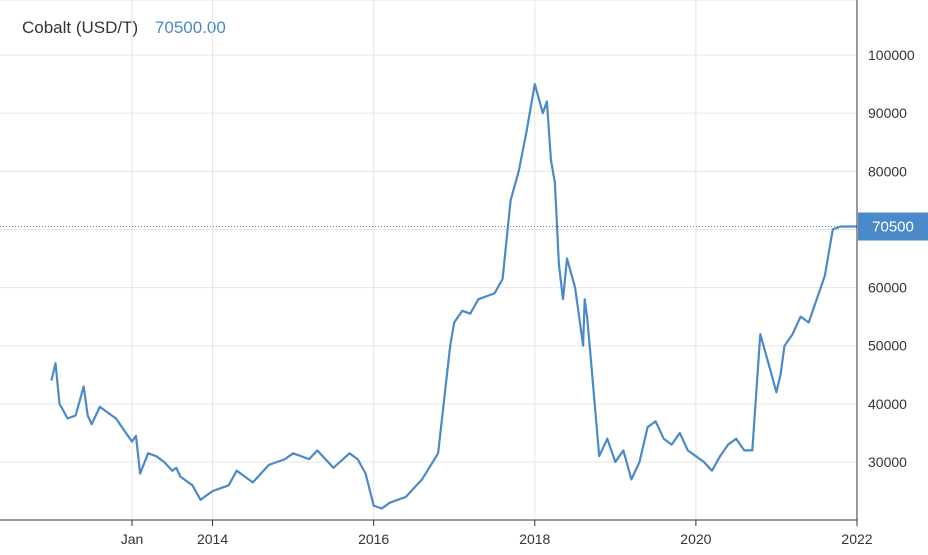  What do you see at coordinates (856, 539) in the screenshot?
I see `x-tick-label: 2022` at bounding box center [856, 539].